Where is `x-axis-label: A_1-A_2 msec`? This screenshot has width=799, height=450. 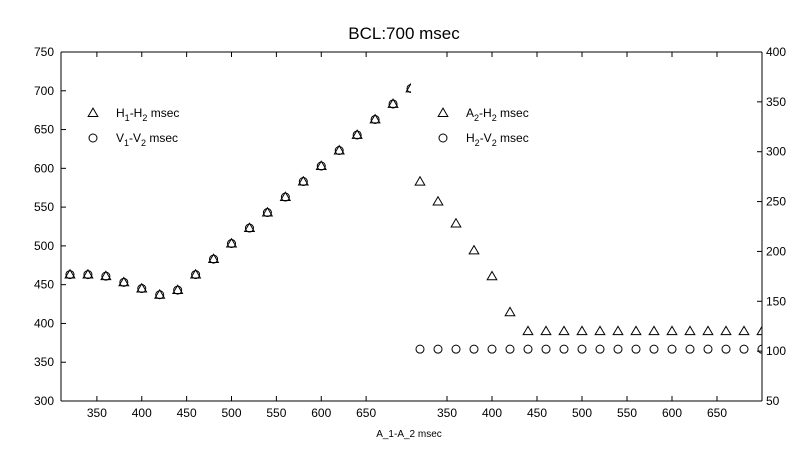 x-axis-label: A_1-A_2 msec is located at coordinates (409, 434).